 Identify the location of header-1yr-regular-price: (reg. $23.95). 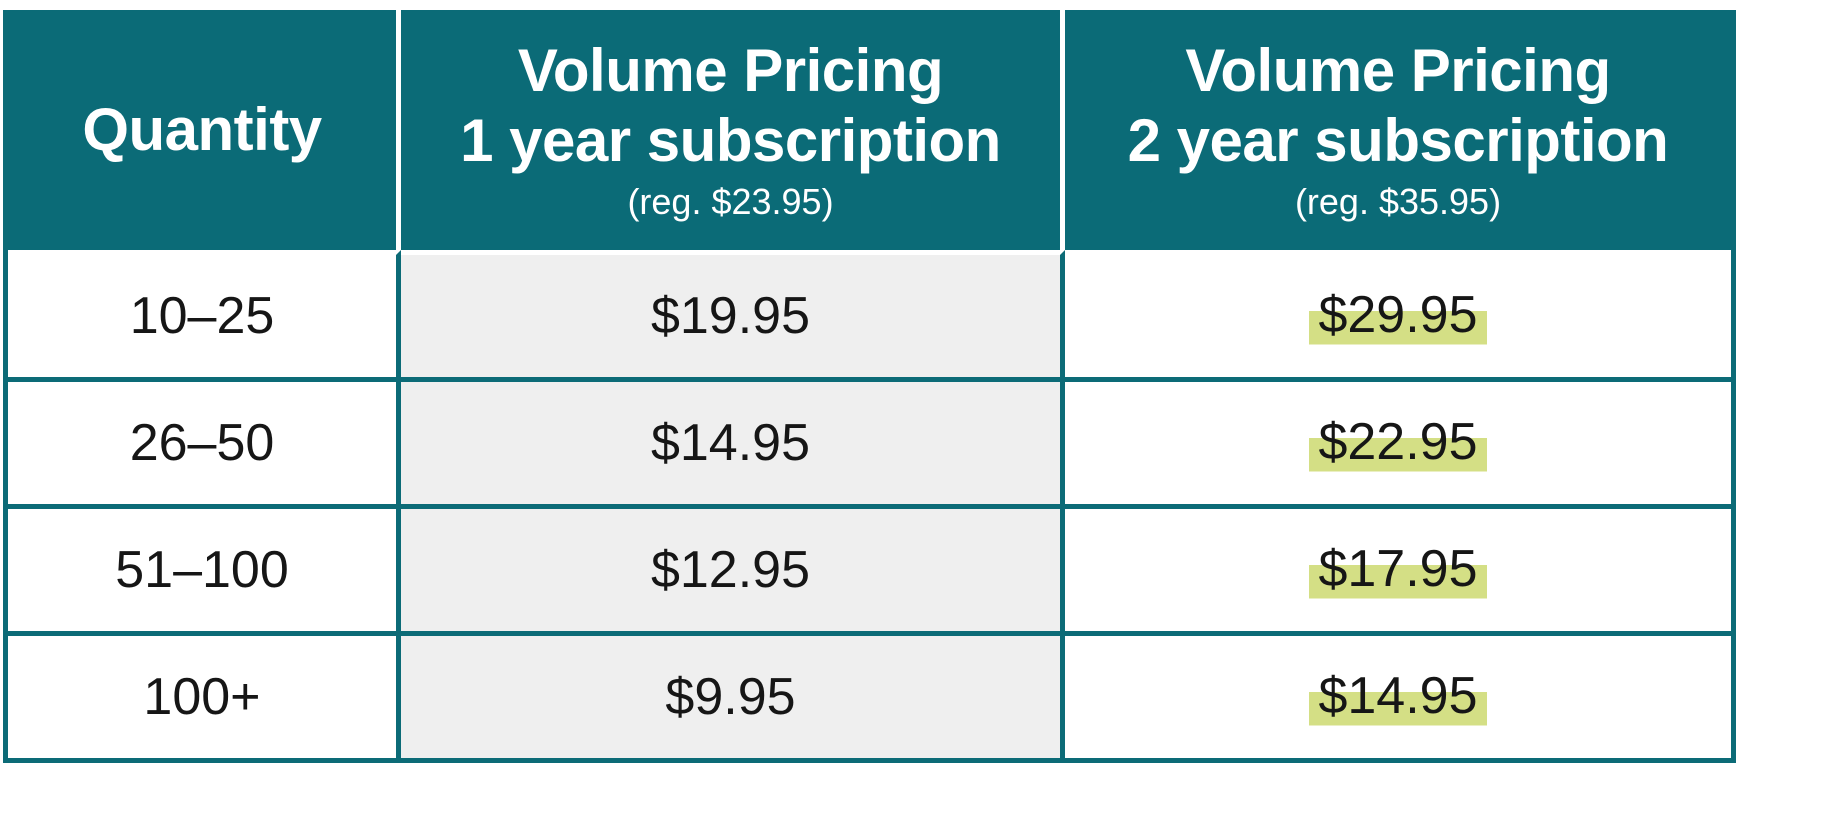
(730, 201).